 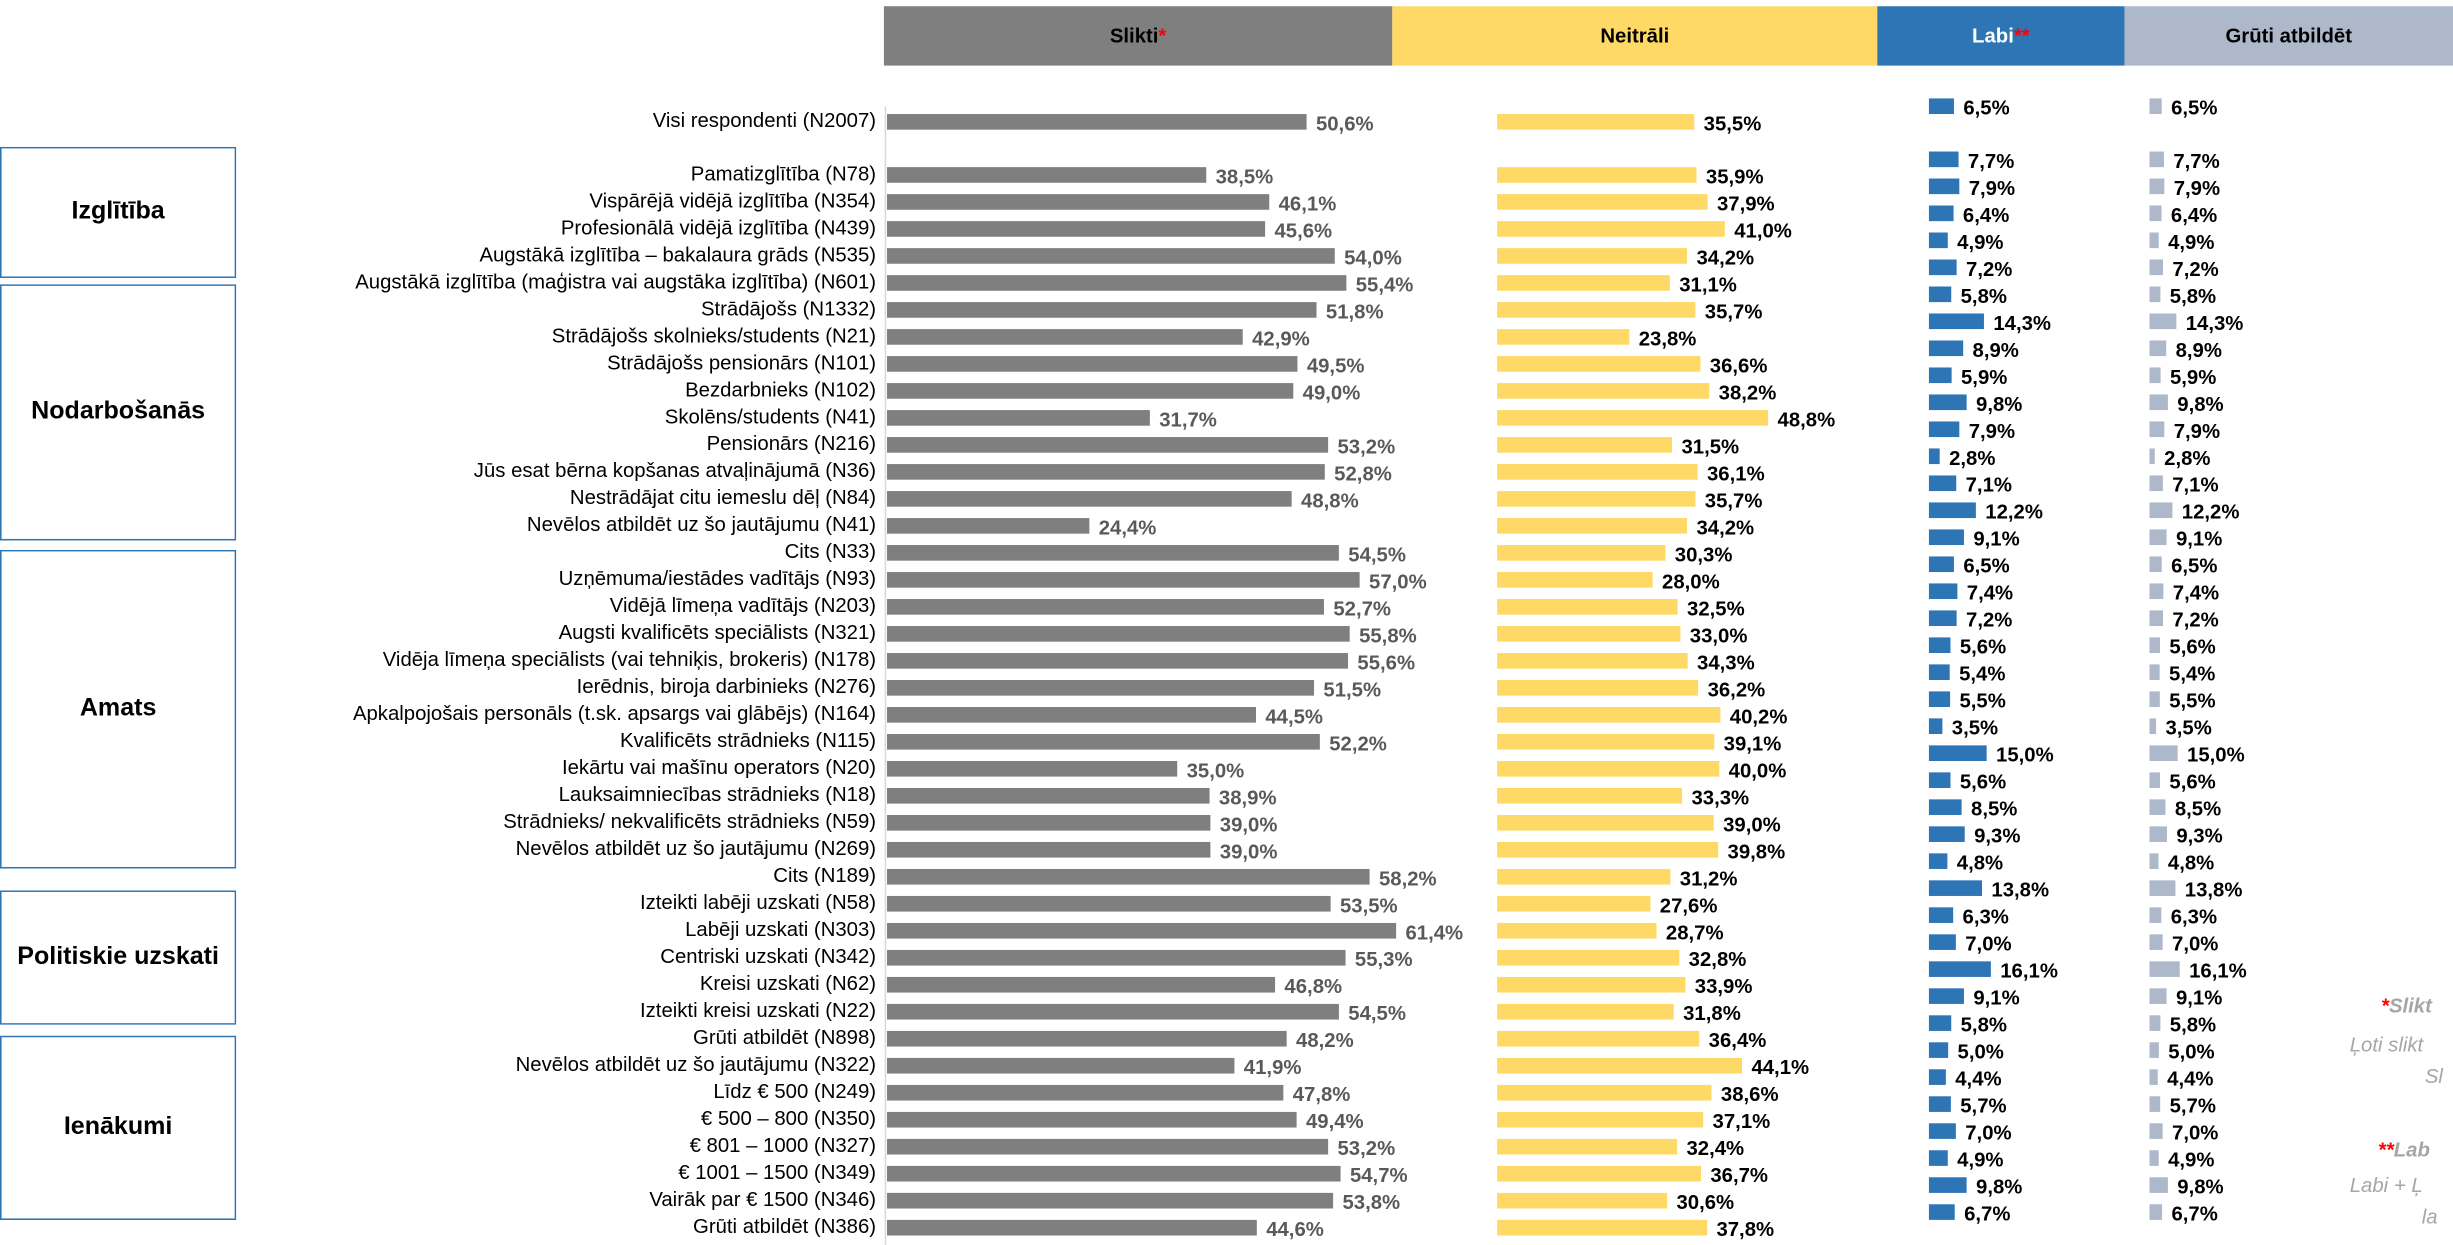 What do you see at coordinates (1983, 1107) in the screenshot?
I see `value-label: 5,7%` at bounding box center [1983, 1107].